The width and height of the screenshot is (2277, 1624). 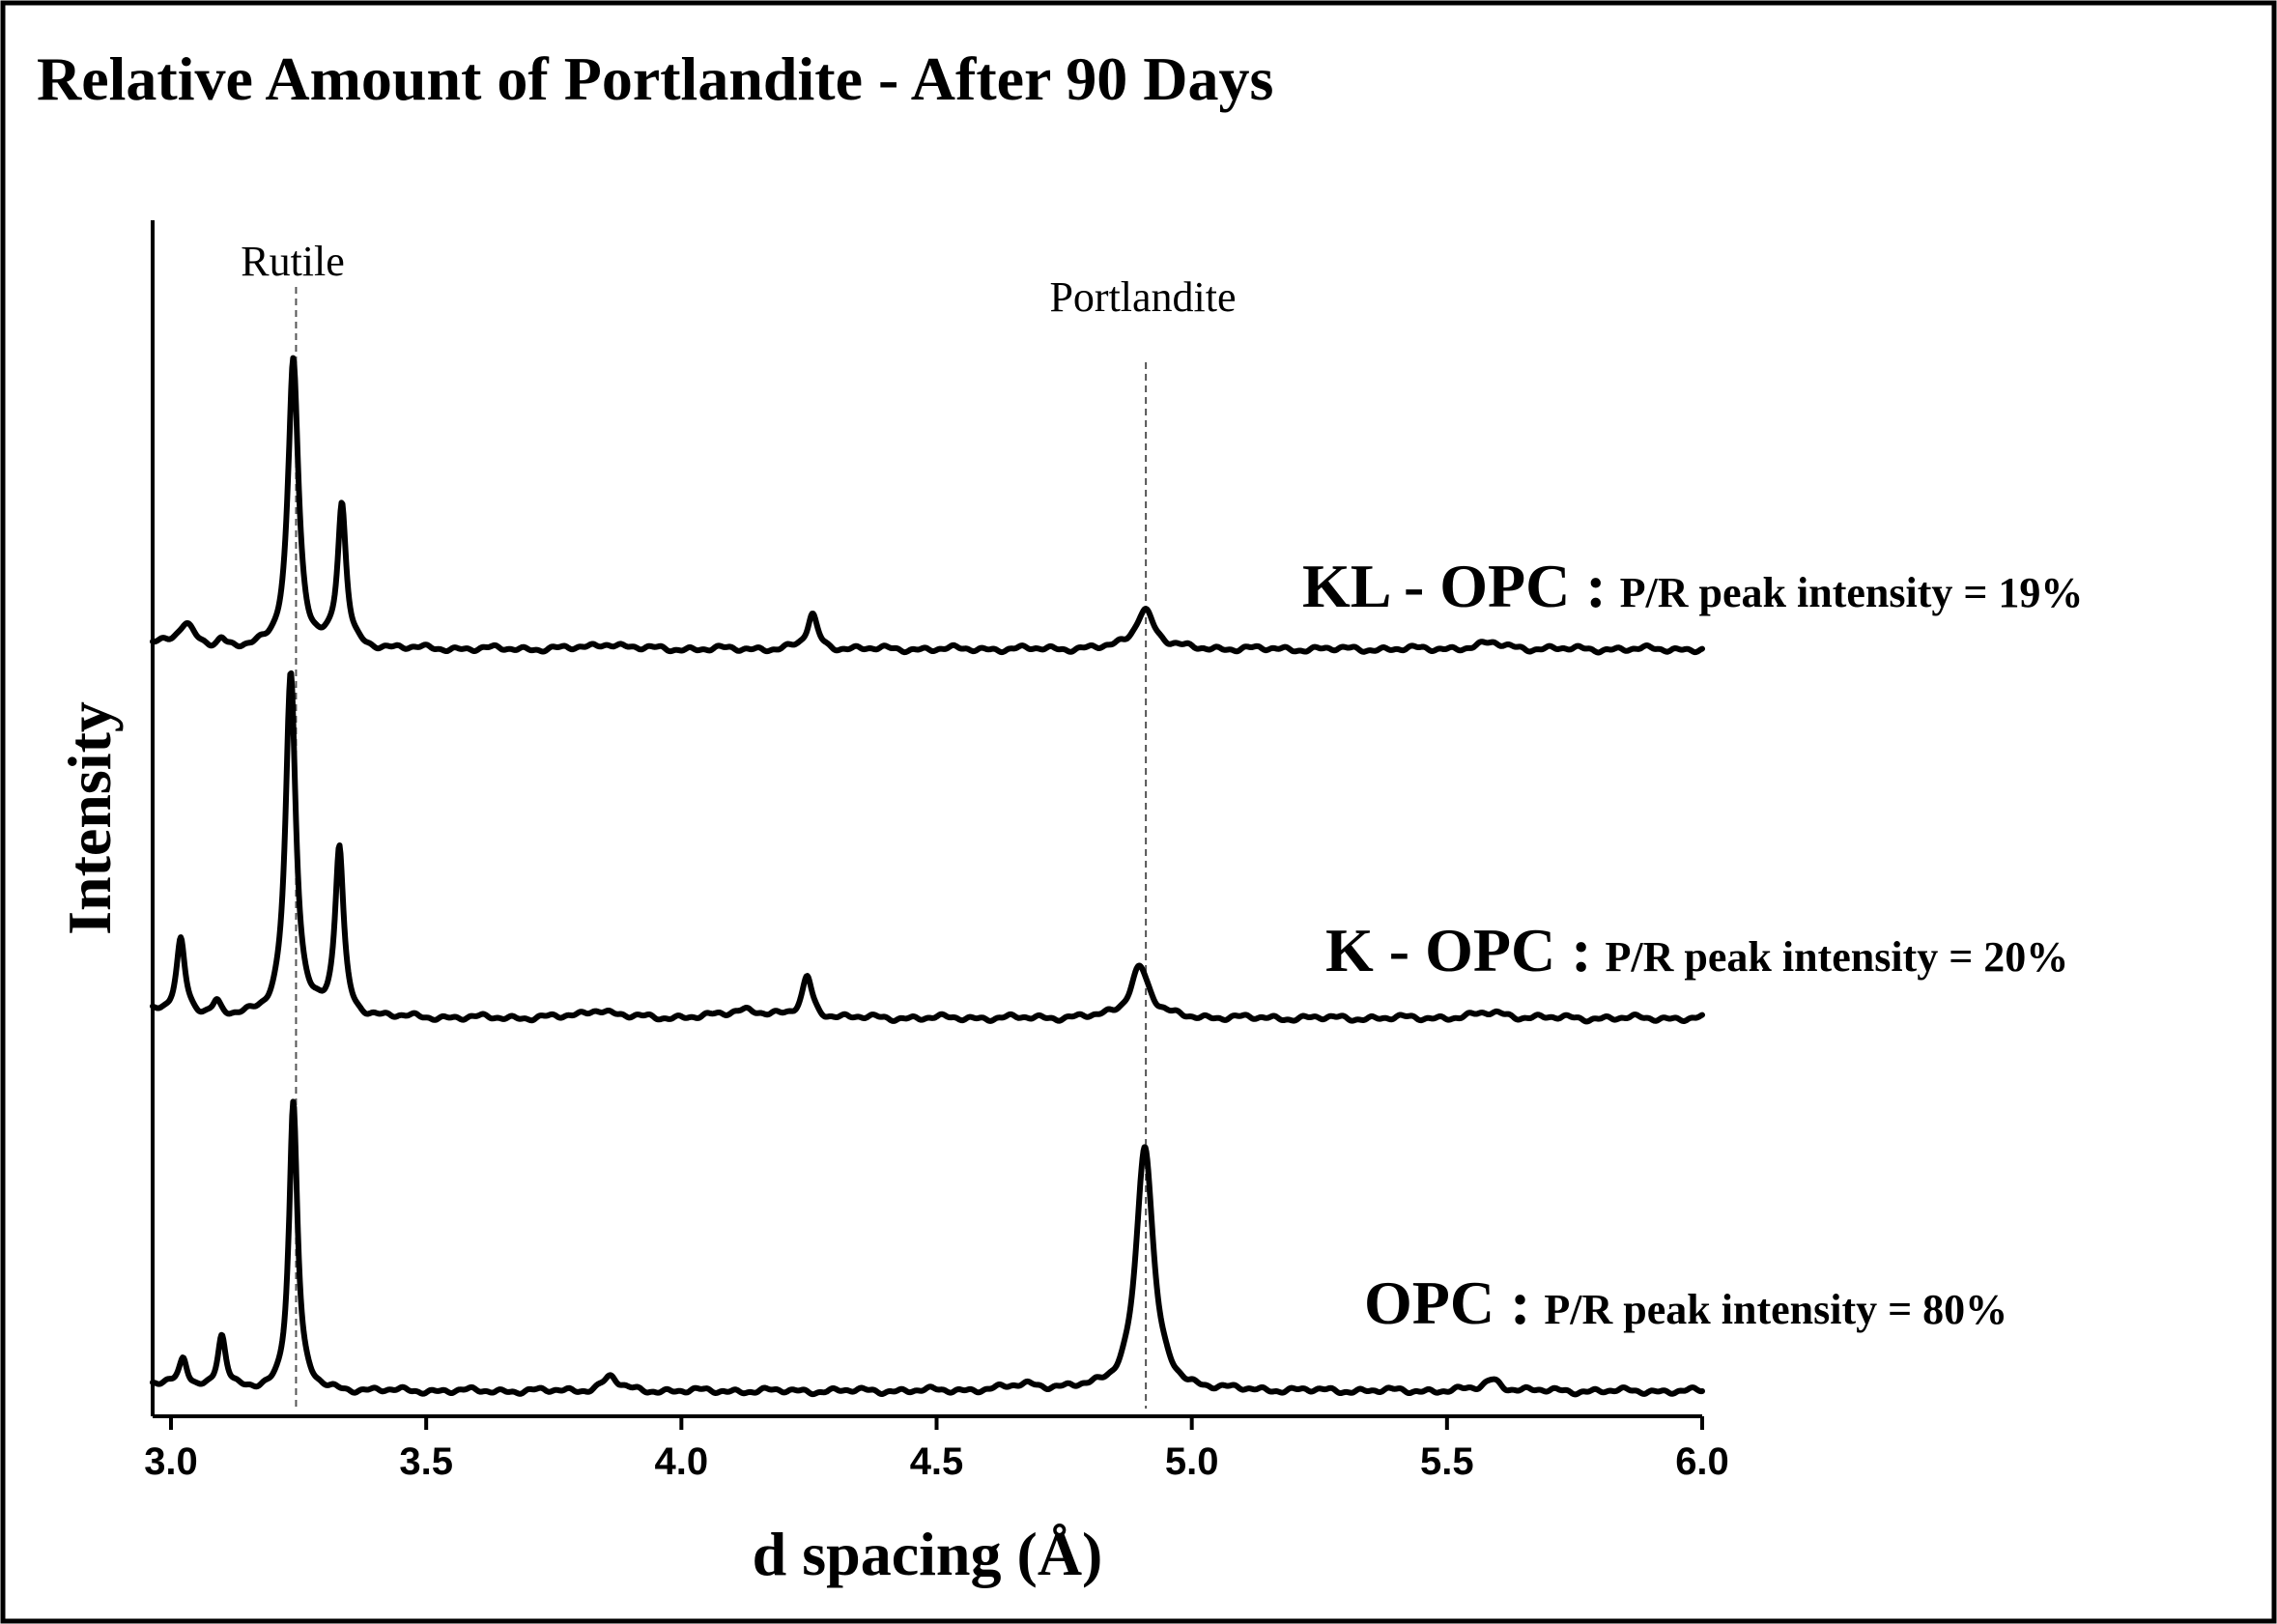 I want to click on series-name-k-opc: K - OPC :, so click(x=1458, y=950).